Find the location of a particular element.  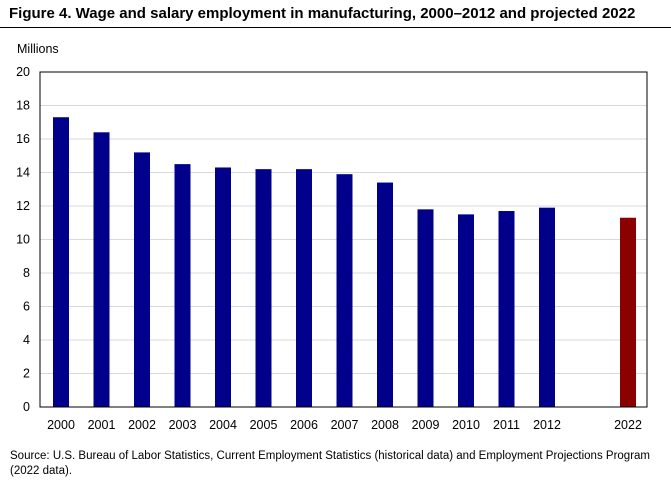

bar-2008 is located at coordinates (385, 294).